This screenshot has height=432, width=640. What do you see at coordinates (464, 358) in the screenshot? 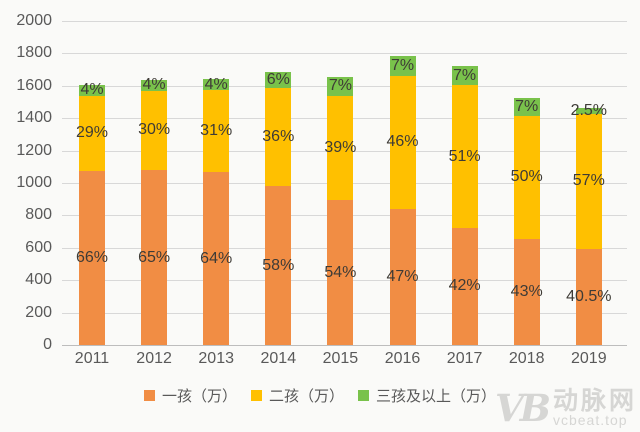
I see `x-axis-tick-label: 2017` at bounding box center [464, 358].